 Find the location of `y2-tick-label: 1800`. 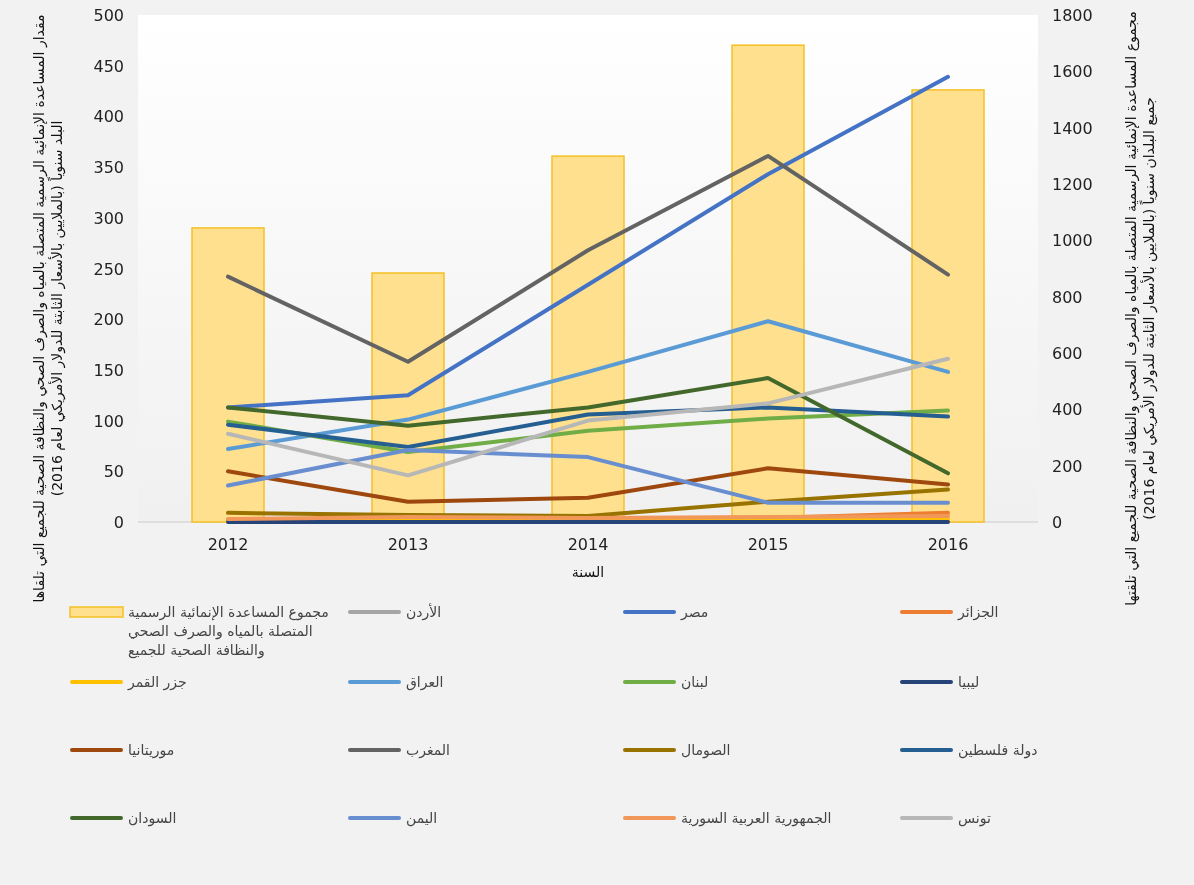

y2-tick-label: 1800 is located at coordinates (1072, 15).